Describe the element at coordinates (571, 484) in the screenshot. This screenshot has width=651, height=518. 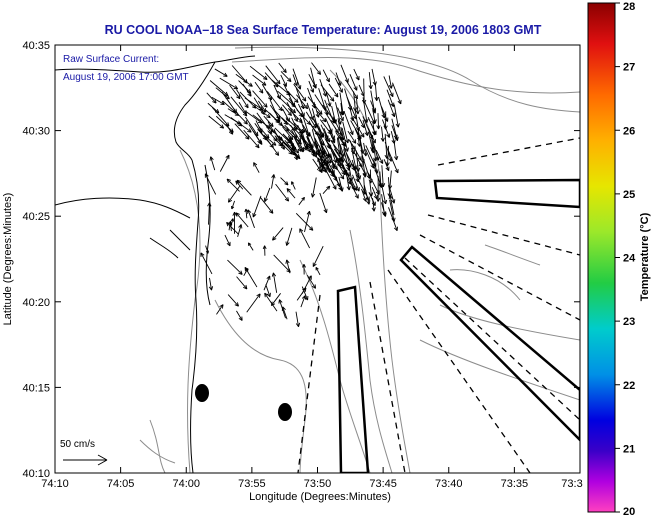
I see `x-tick-label: 73:3` at that location.